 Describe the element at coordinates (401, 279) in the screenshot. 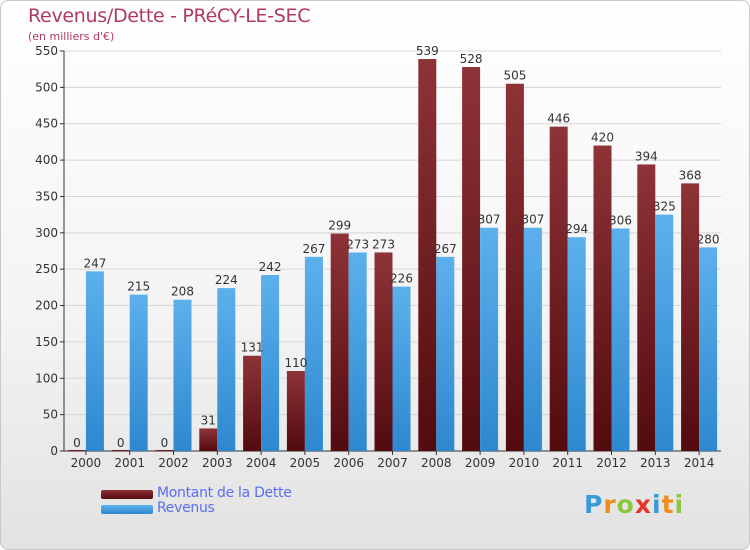

I see `revenue-value-label: 226` at that location.